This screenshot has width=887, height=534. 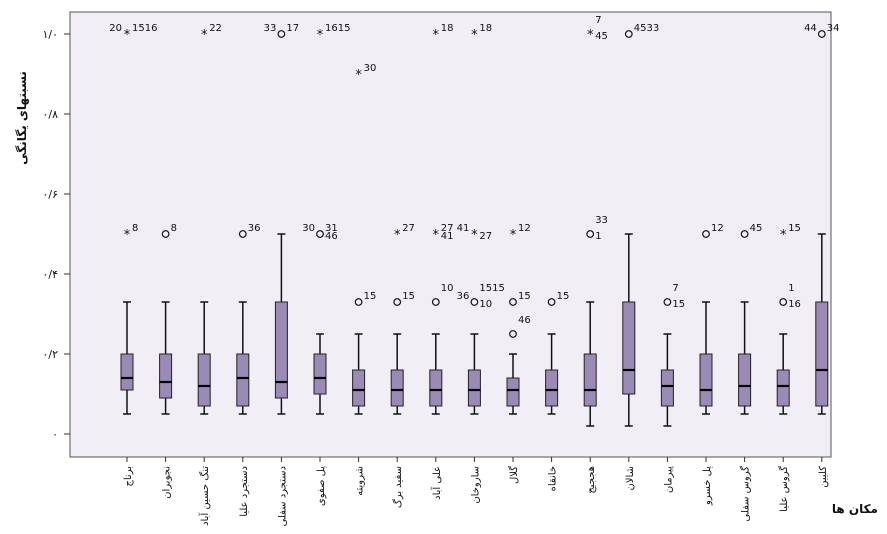 What do you see at coordinates (50, 274) in the screenshot?
I see `y-tick-label: ۰/۴` at bounding box center [50, 274].